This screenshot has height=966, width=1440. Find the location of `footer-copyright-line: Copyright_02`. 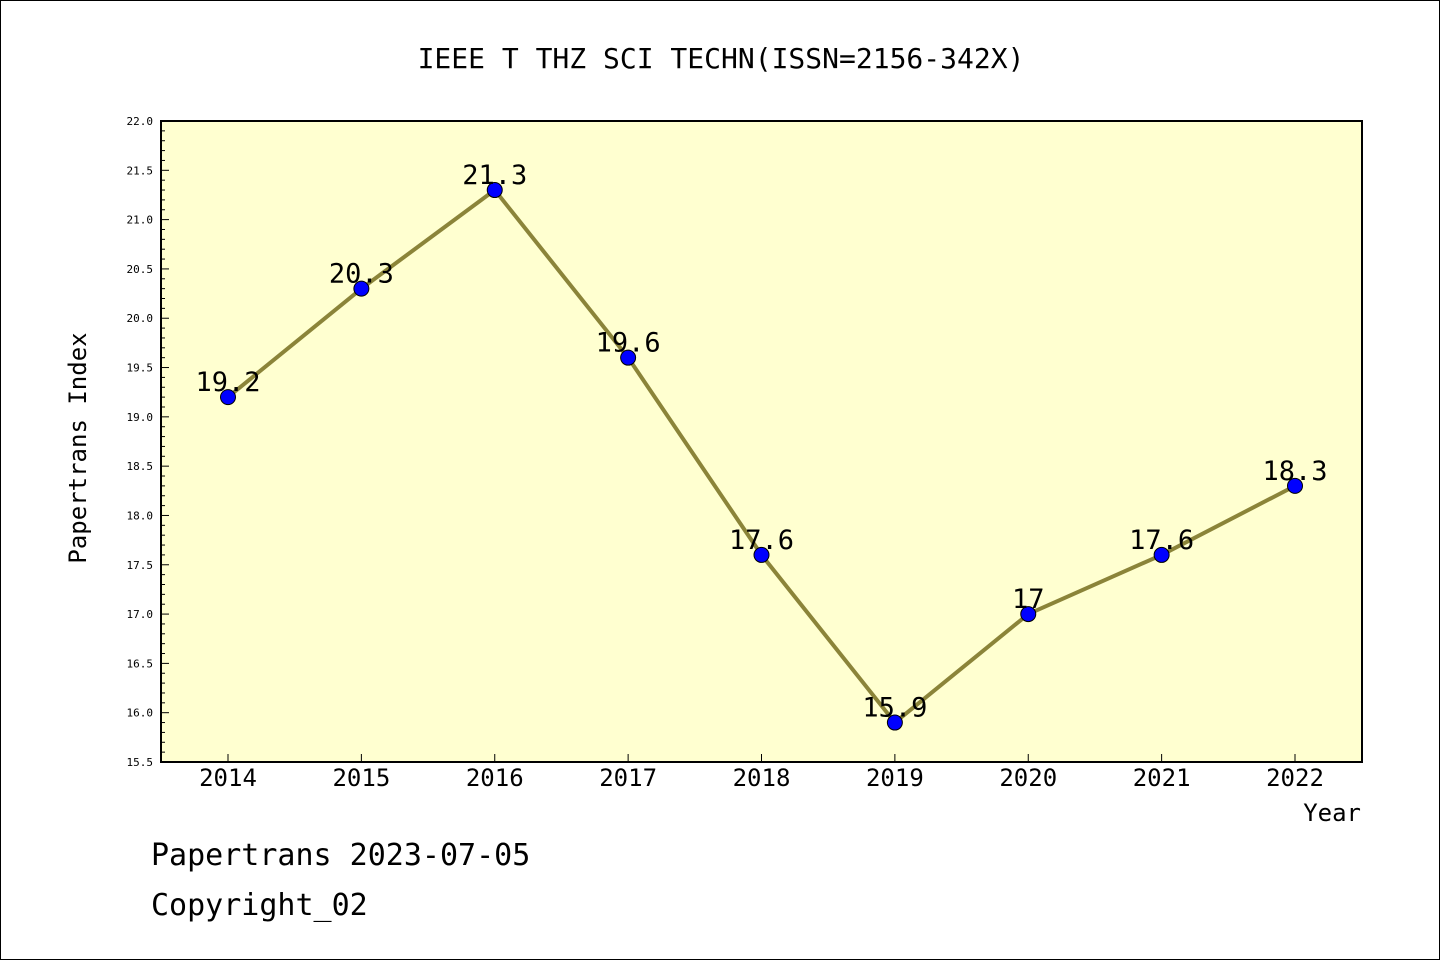

footer-copyright-line: Copyright_02 is located at coordinates (259, 905).